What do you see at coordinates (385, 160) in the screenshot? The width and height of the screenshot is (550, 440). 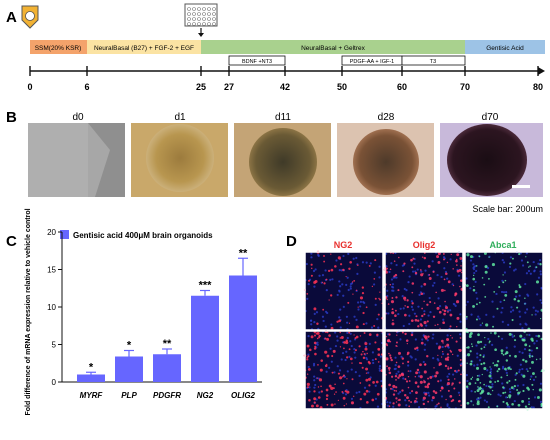 I see `organoid-image-d28` at bounding box center [385, 160].